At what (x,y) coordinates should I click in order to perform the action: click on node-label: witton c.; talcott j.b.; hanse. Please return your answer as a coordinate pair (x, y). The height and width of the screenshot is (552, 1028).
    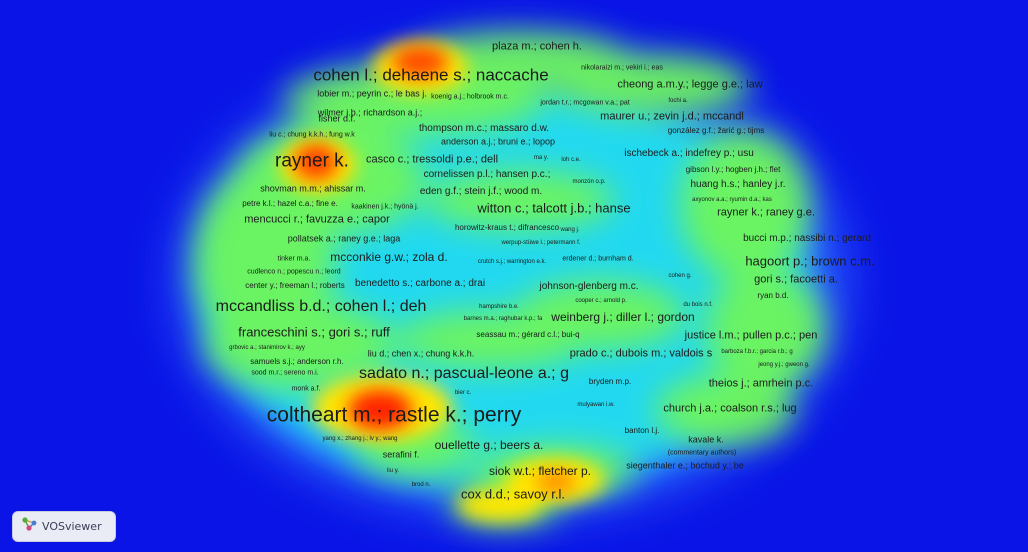
    Looking at the image, I should click on (554, 208).